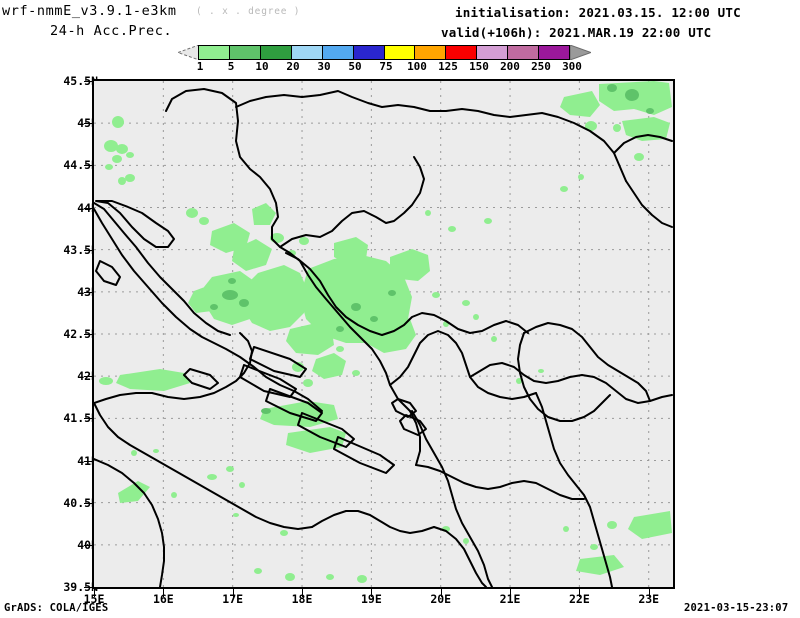 The image size is (800, 618). Describe the element at coordinates (649, 599) in the screenshot. I see `x-axis-tick-label: 23E` at that location.